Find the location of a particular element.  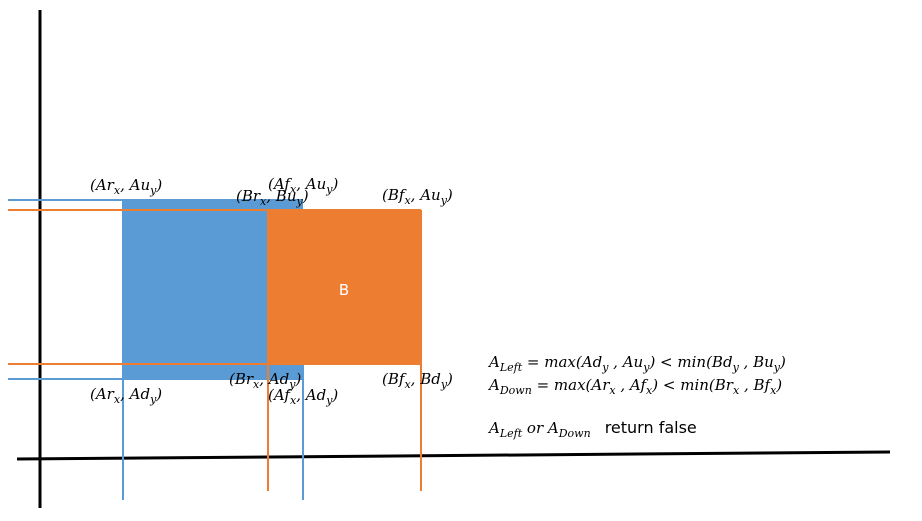

formula: ADown = max(Arx , Afx) < min(Brx , Bfx) is located at coordinates (634, 386).